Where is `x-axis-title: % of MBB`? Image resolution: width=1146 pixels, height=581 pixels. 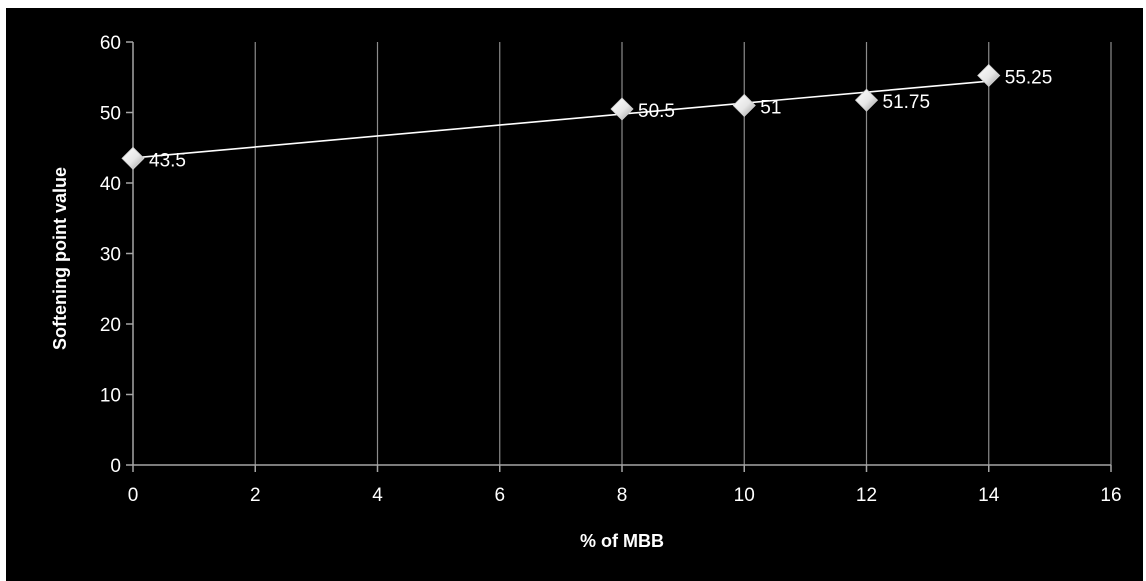
x-axis-title: % of MBB is located at coordinates (622, 541).